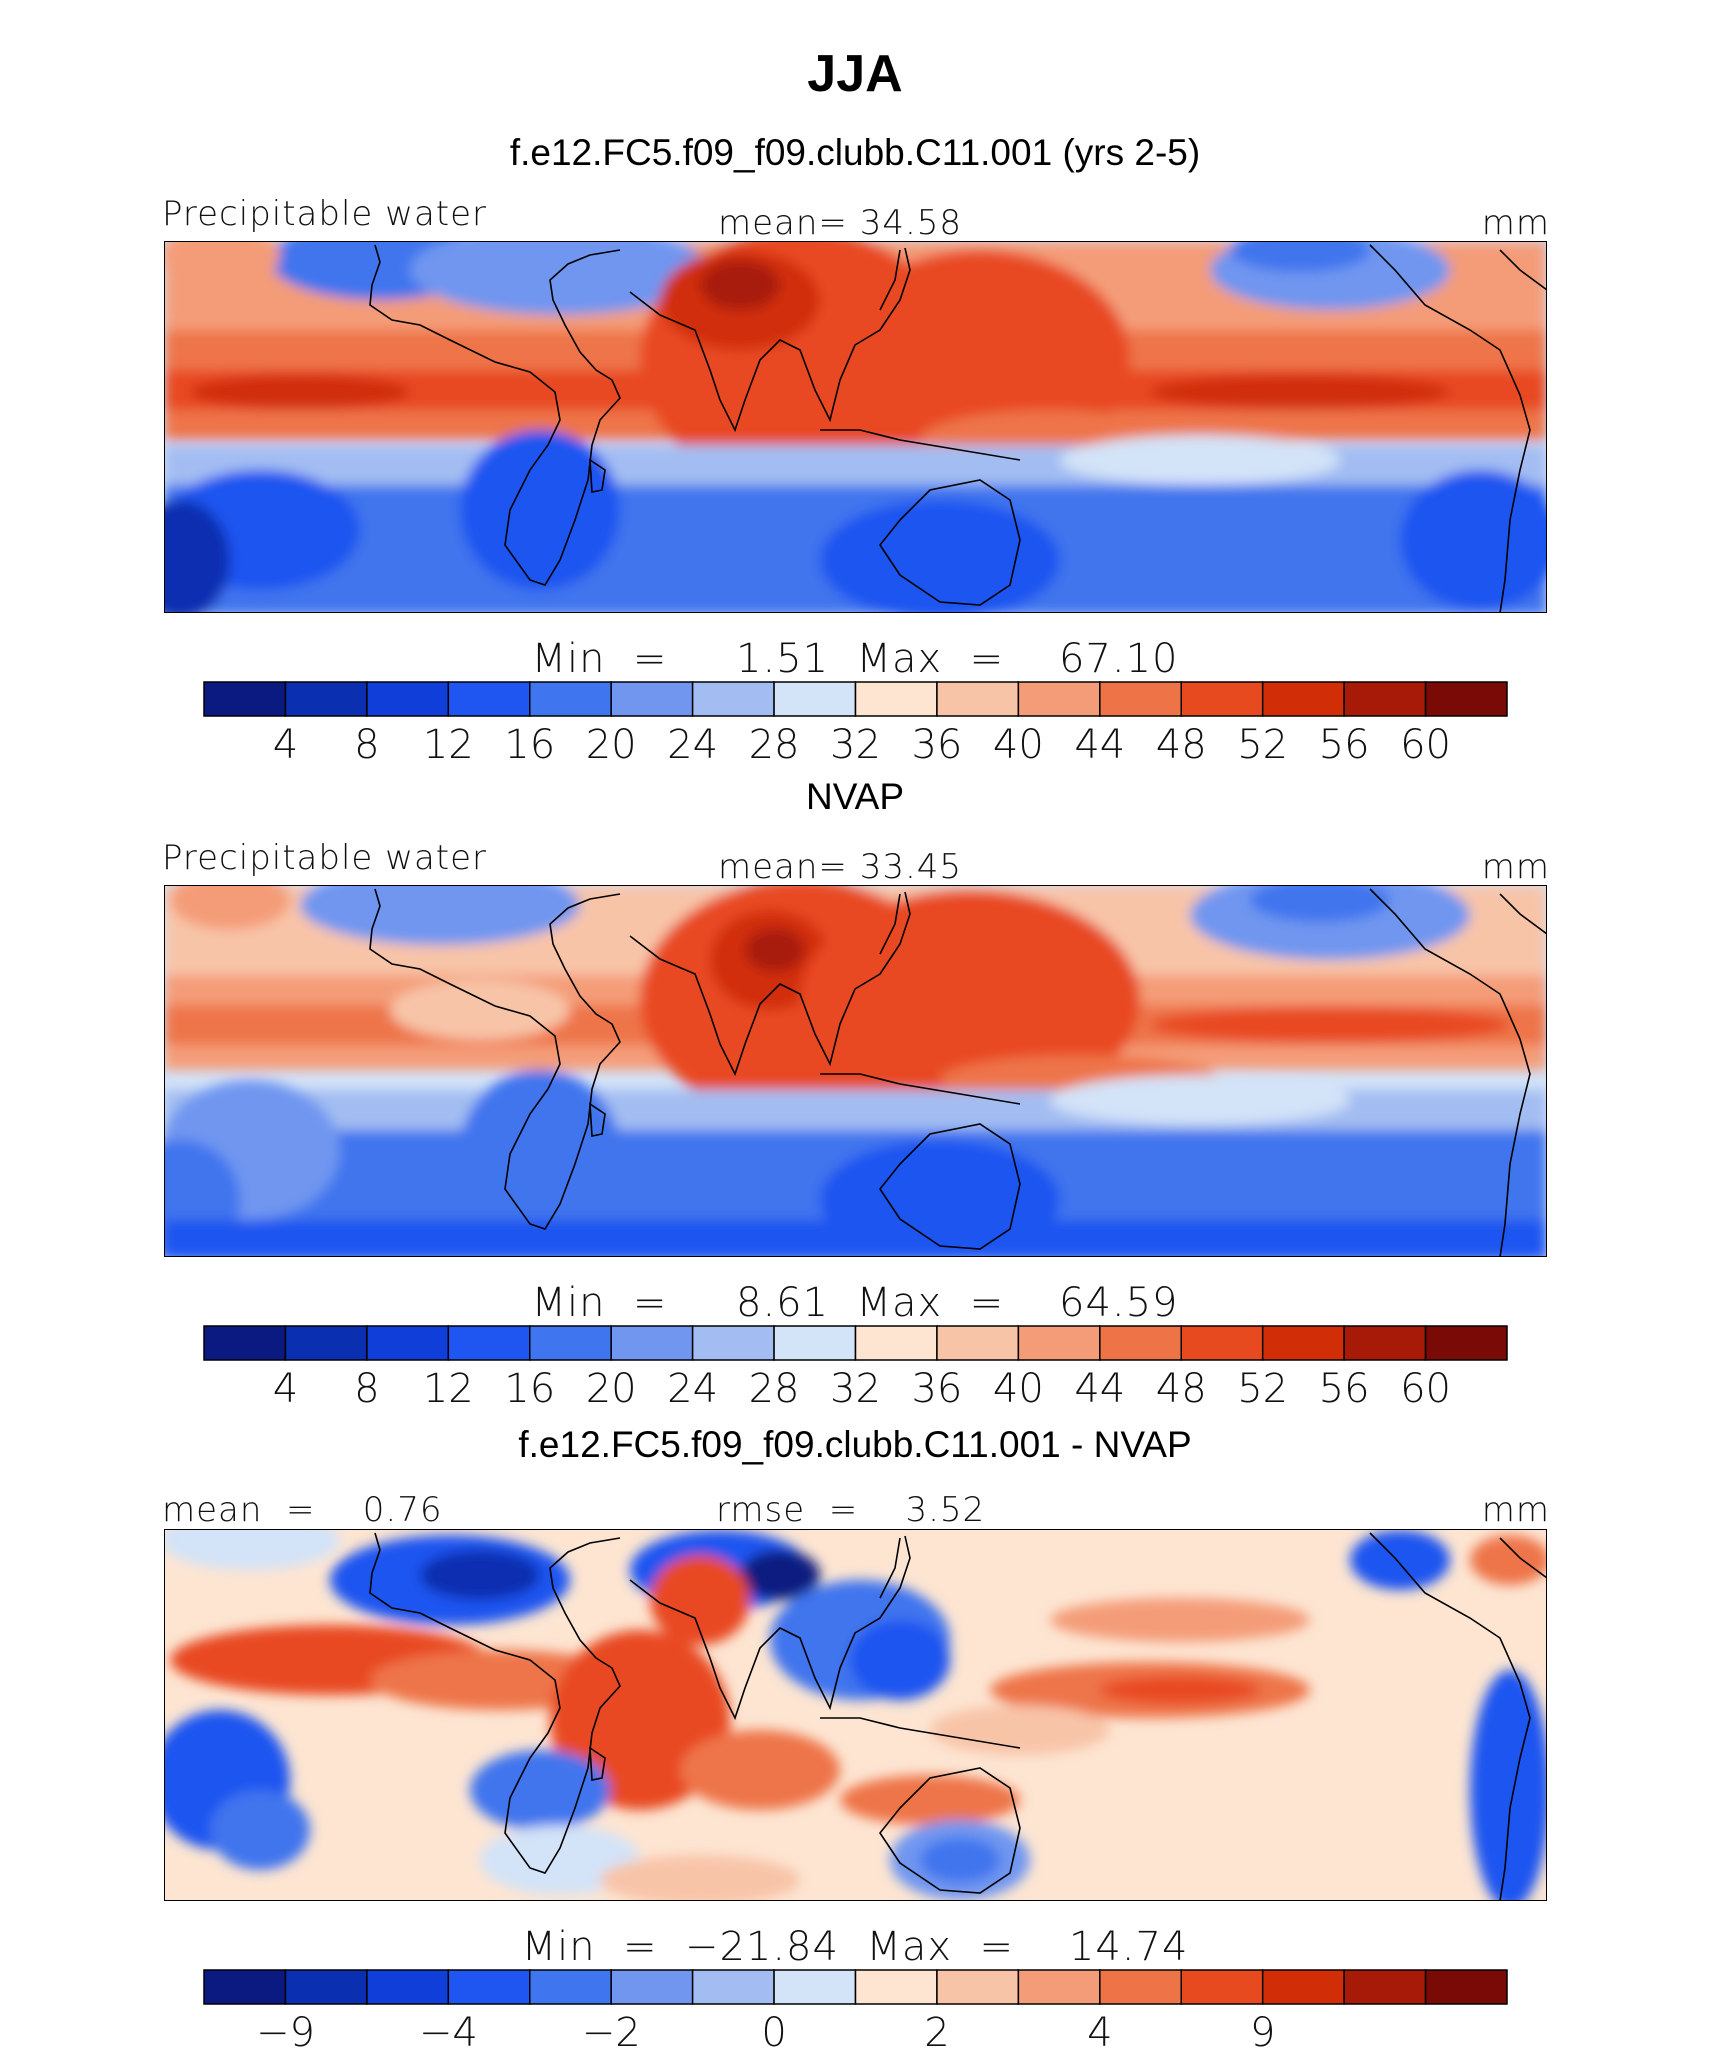  Describe the element at coordinates (774, 745) in the screenshot. I see `colorbar-1-tick-label: 28` at that location.